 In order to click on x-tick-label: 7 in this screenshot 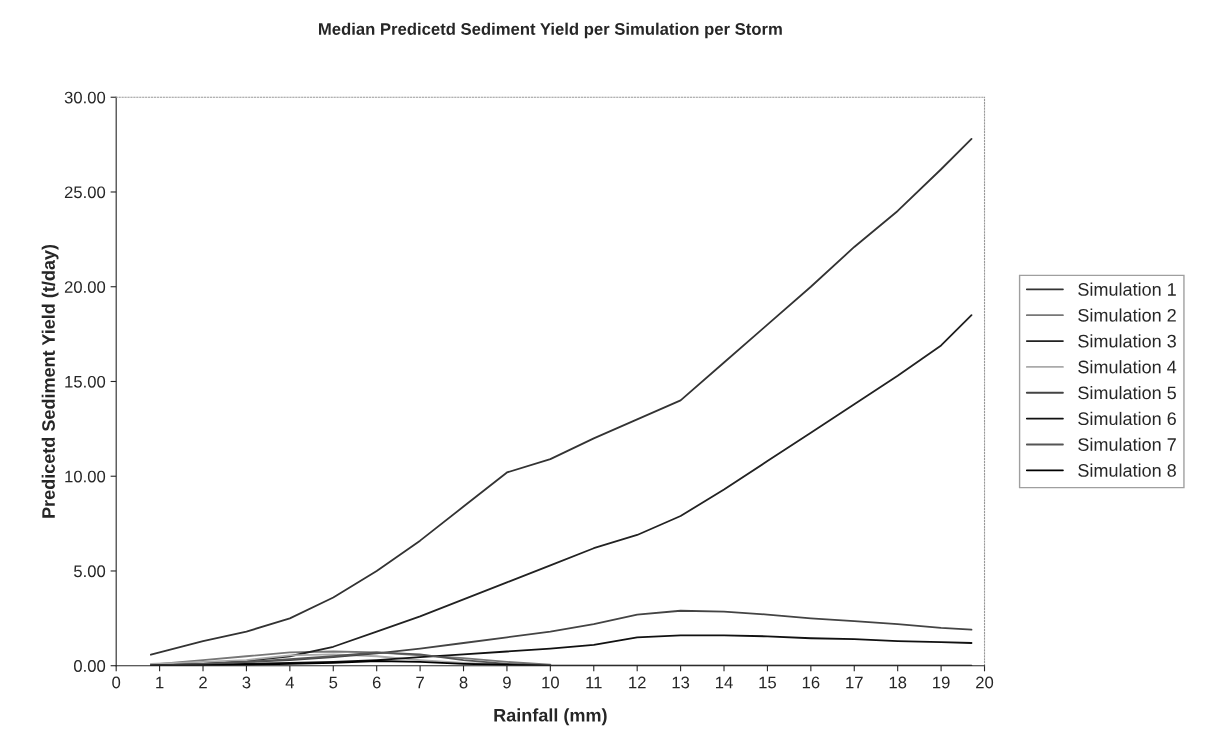, I will do `click(420, 682)`.